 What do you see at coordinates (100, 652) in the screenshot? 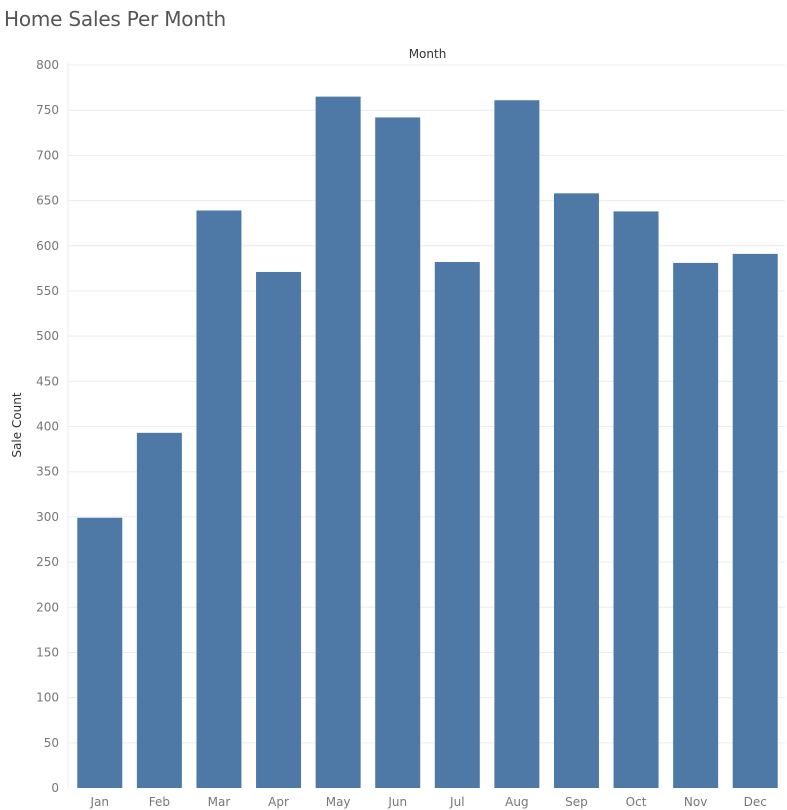
I see `bar-jan` at bounding box center [100, 652].